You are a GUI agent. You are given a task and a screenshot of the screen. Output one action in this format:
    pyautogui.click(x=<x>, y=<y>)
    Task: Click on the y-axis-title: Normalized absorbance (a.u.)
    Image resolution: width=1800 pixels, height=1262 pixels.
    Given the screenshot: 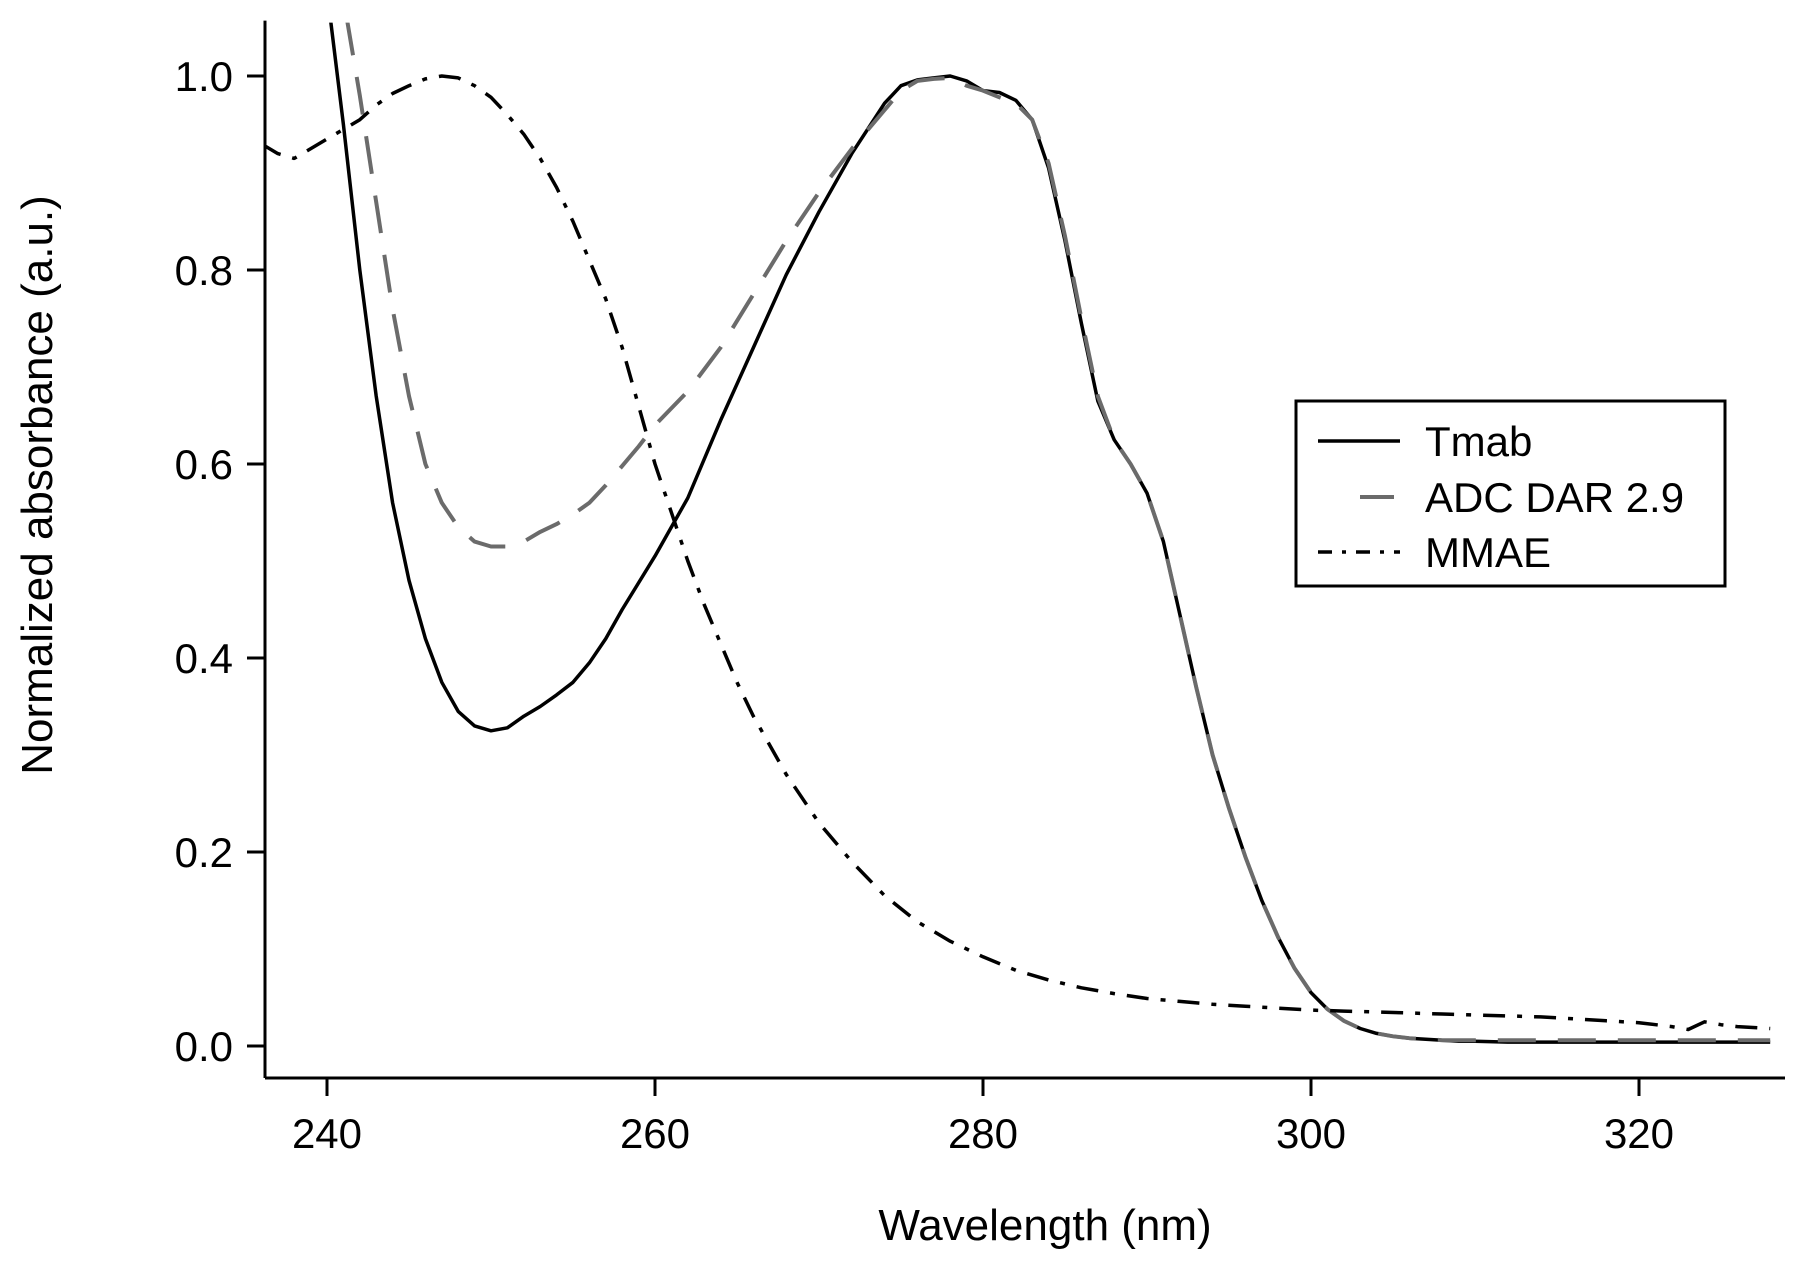 What is the action you would take?
    pyautogui.click(x=37, y=485)
    